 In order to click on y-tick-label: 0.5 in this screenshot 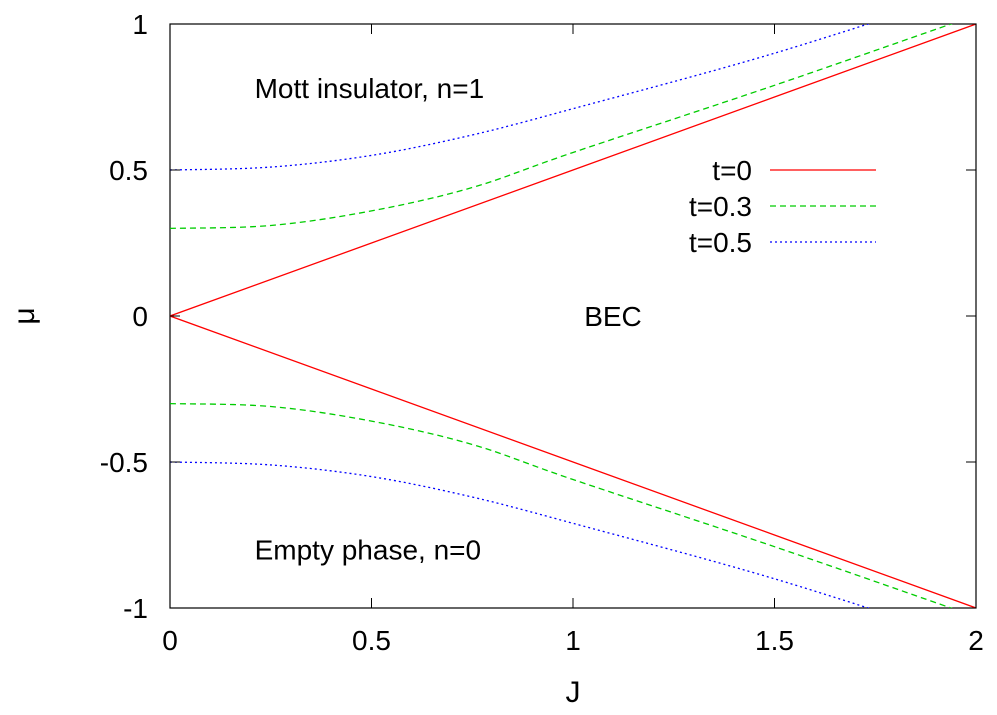, I will do `click(128, 170)`.